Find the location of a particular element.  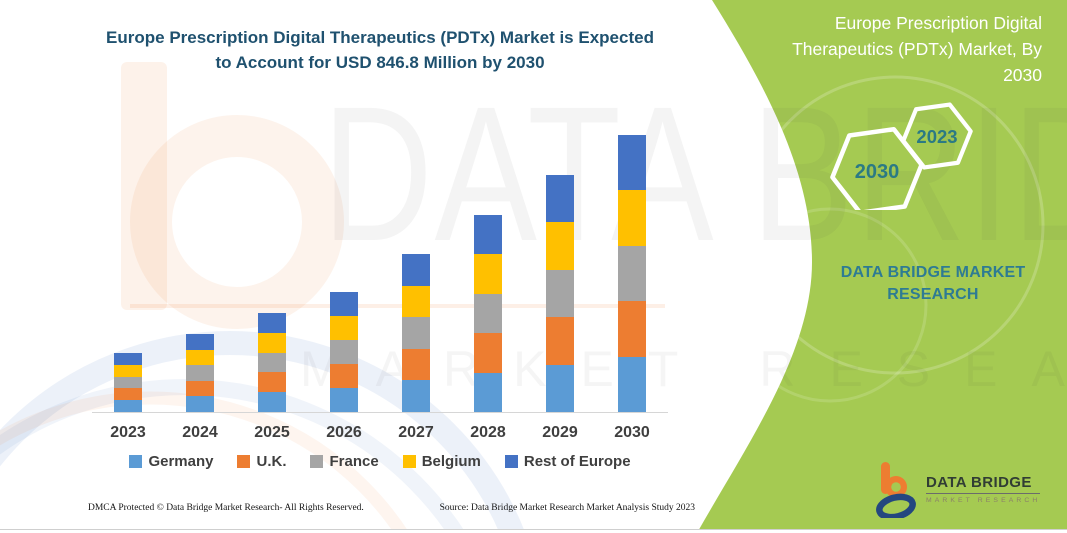

bar-segment-belgium-2029 is located at coordinates (560, 246).